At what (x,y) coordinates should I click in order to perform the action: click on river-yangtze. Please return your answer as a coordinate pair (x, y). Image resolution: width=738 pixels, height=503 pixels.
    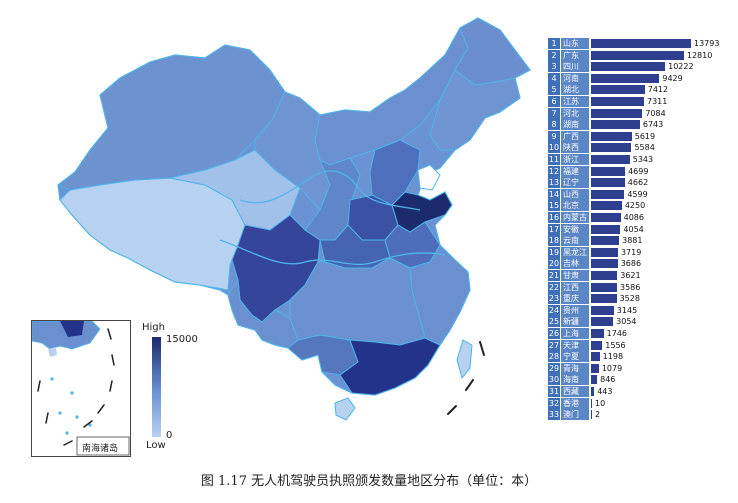
    Looking at the image, I should click on (332, 252).